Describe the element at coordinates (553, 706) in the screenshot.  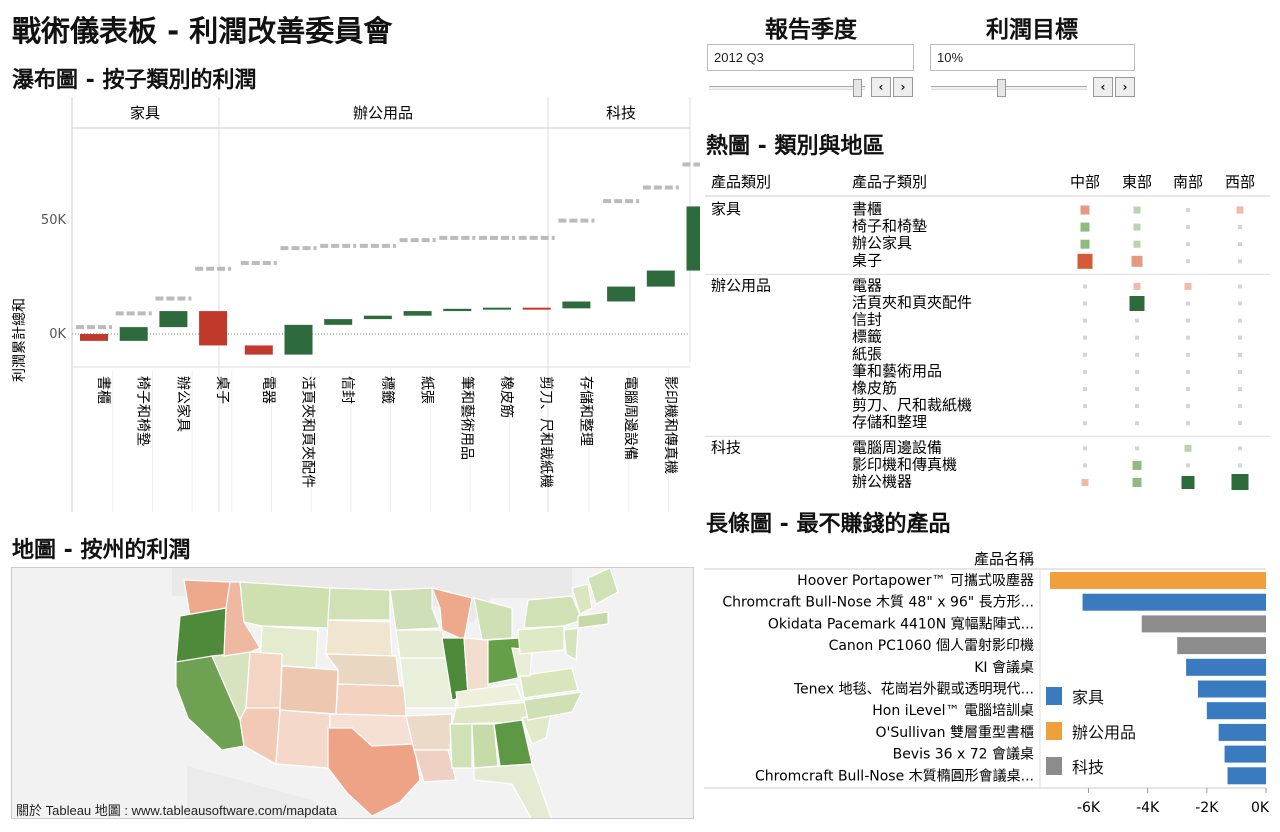
I see `state-north-carolina` at that location.